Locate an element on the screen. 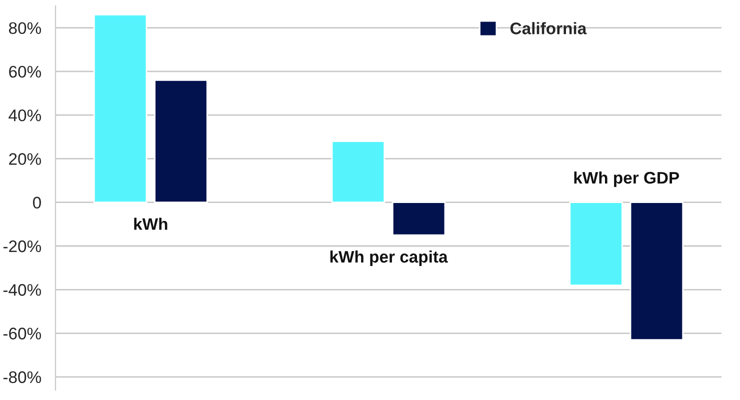 This screenshot has height=400, width=740. y-tick-label: -20% is located at coordinates (22, 246).